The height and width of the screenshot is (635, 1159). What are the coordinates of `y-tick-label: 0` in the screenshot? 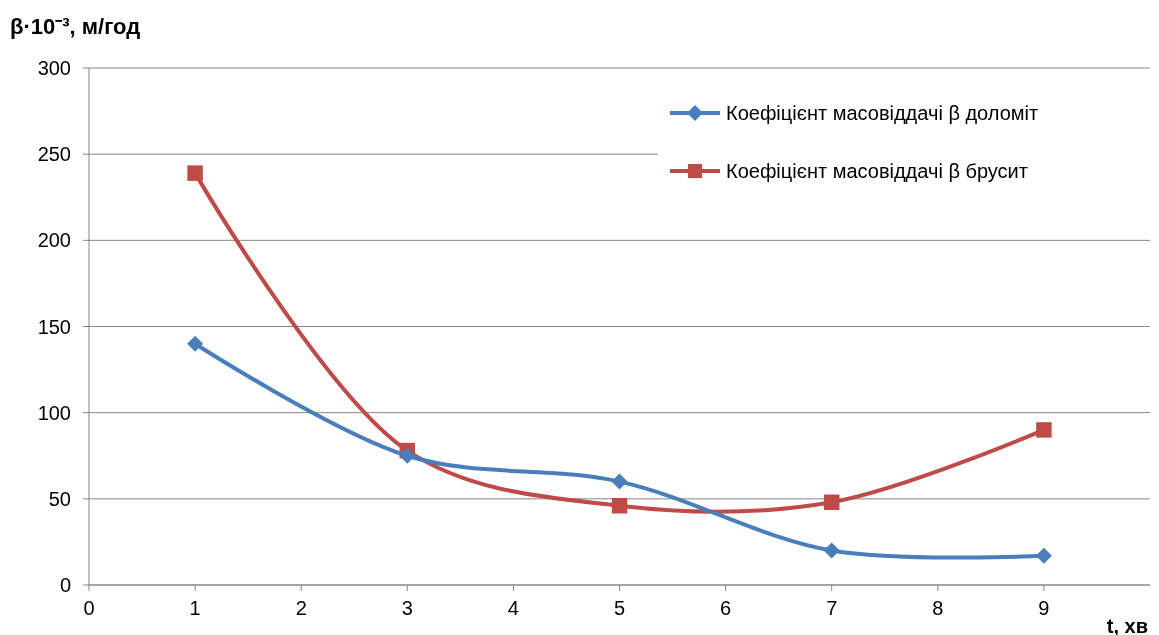 It's located at (65, 585).